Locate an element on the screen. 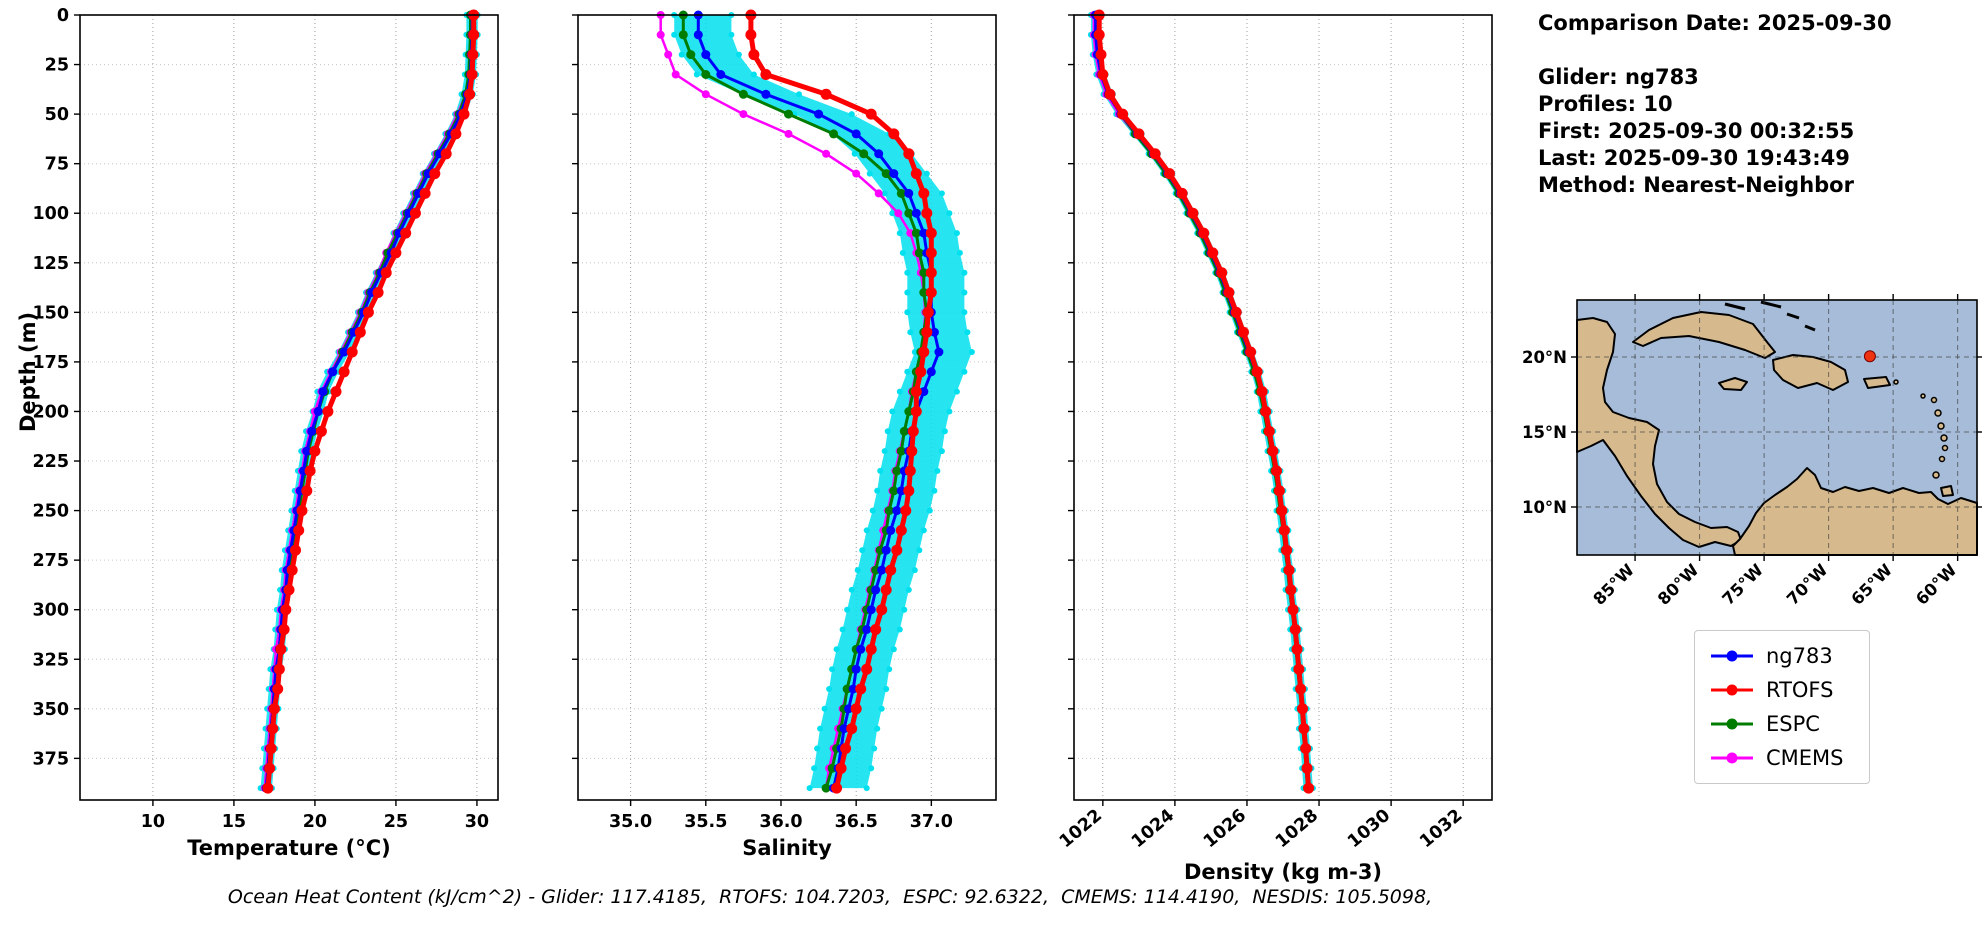  svg-text: 1026 is located at coordinates (1225, 829).